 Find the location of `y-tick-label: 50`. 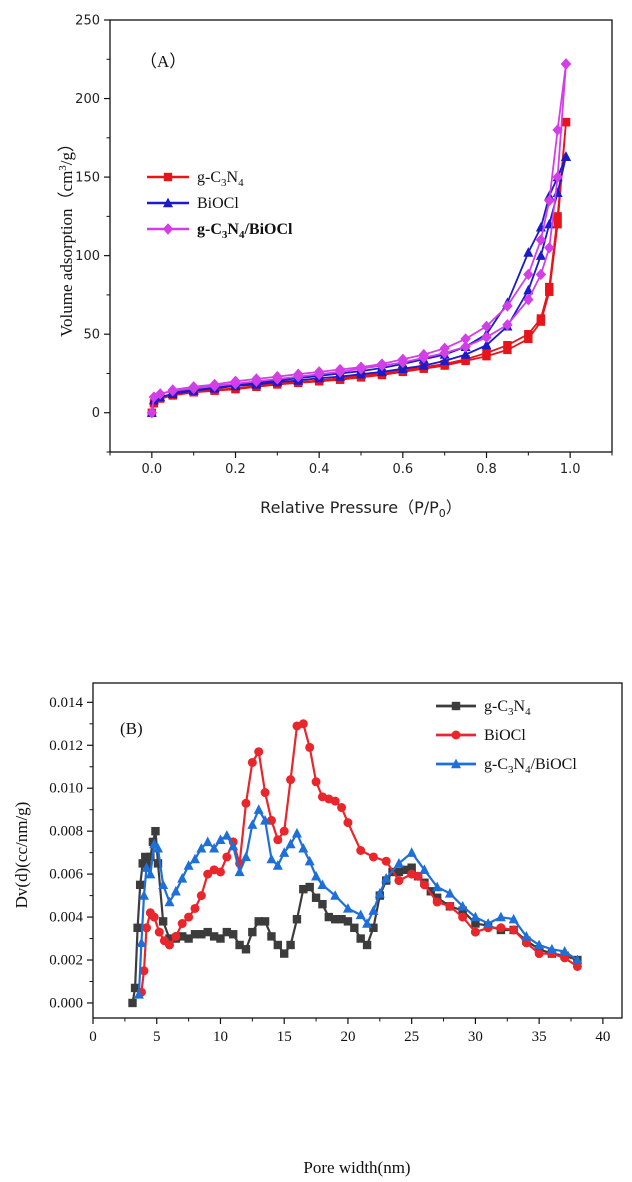

y-tick-label: 50 is located at coordinates (91, 335).